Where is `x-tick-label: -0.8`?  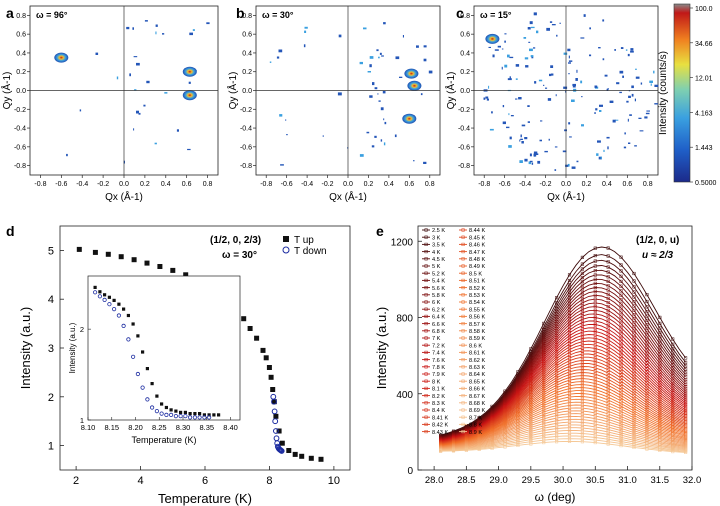 x-tick-label: -0.8 is located at coordinates (484, 184).